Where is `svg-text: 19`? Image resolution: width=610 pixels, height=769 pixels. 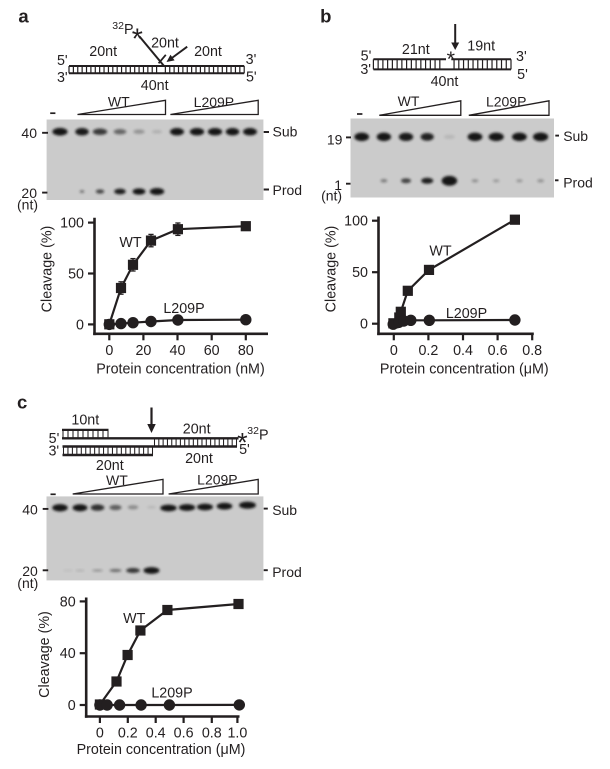
svg-text: 19 is located at coordinates (335, 139).